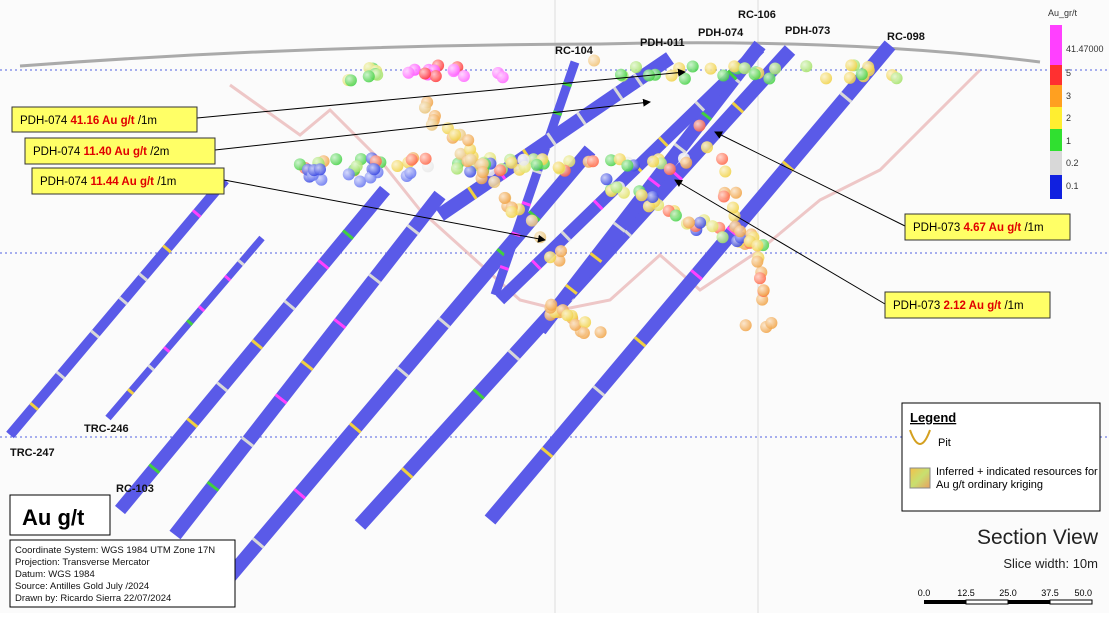 Image resolution: width=1109 pixels, height=618 pixels. I want to click on scale-label: 25.0, so click(1008, 593).